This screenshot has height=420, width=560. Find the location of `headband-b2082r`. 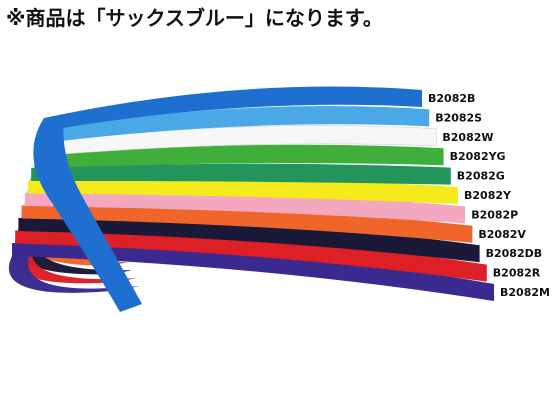

headband-b2082r is located at coordinates (251, 256).